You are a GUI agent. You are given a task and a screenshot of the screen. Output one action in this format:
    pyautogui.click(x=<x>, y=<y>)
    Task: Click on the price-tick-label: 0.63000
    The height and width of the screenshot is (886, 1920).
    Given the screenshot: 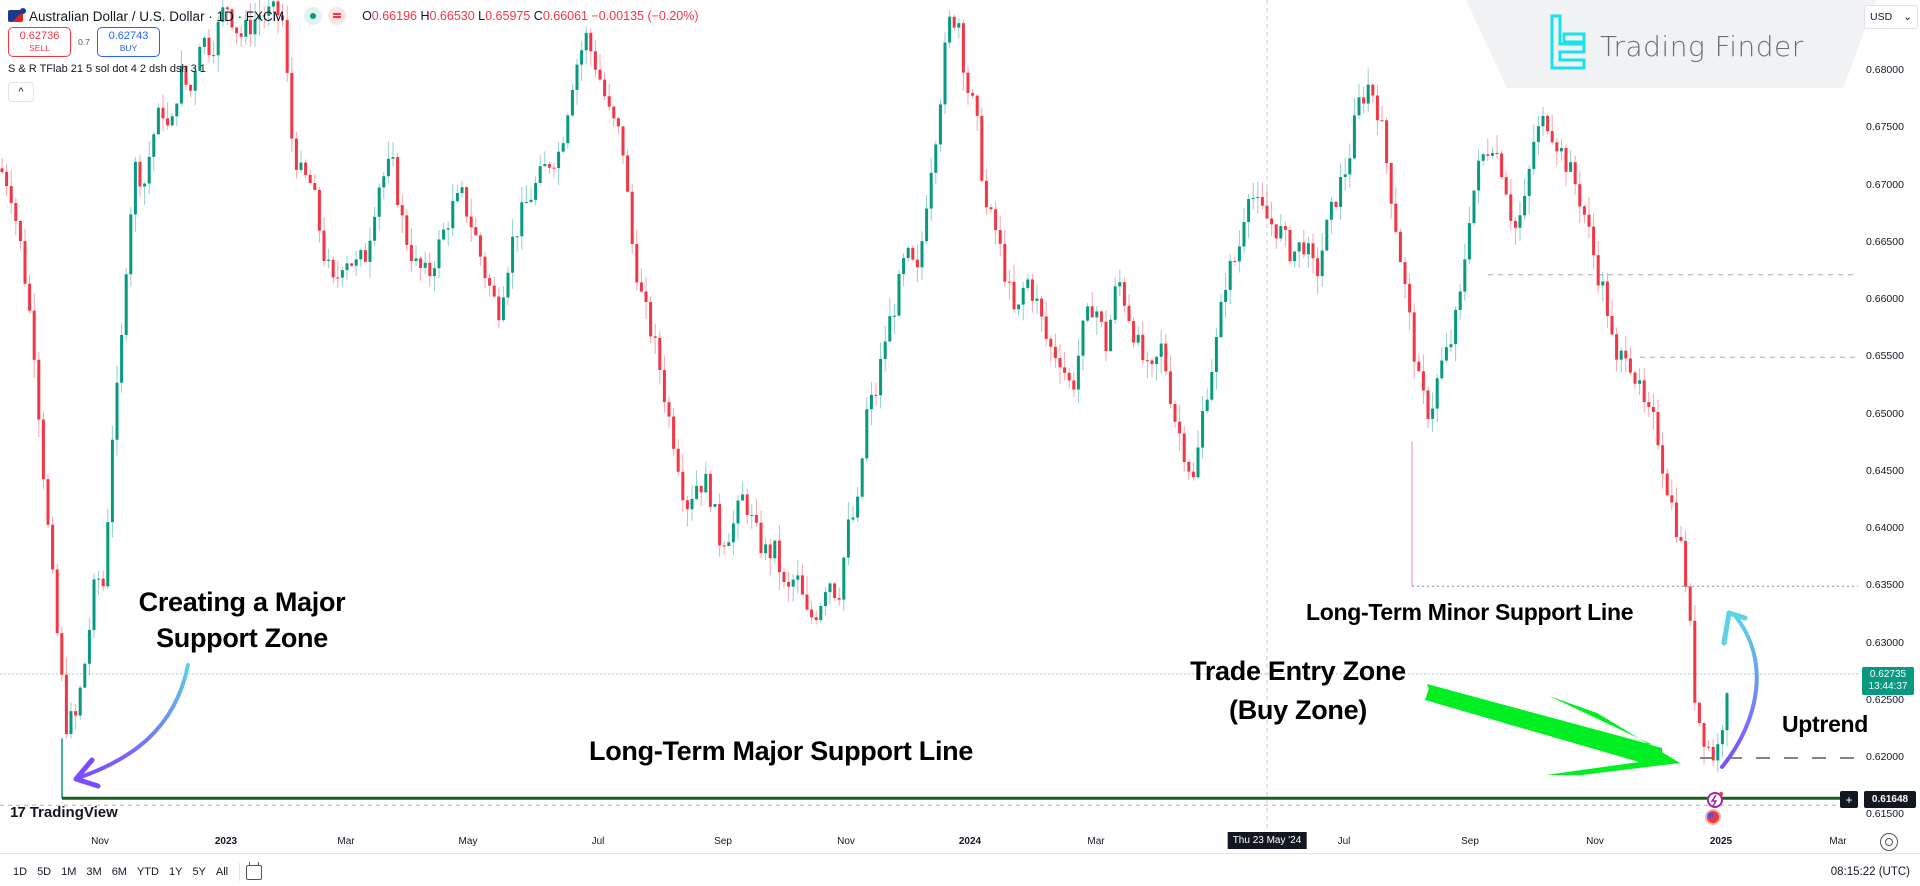 What is the action you would take?
    pyautogui.click(x=1885, y=642)
    